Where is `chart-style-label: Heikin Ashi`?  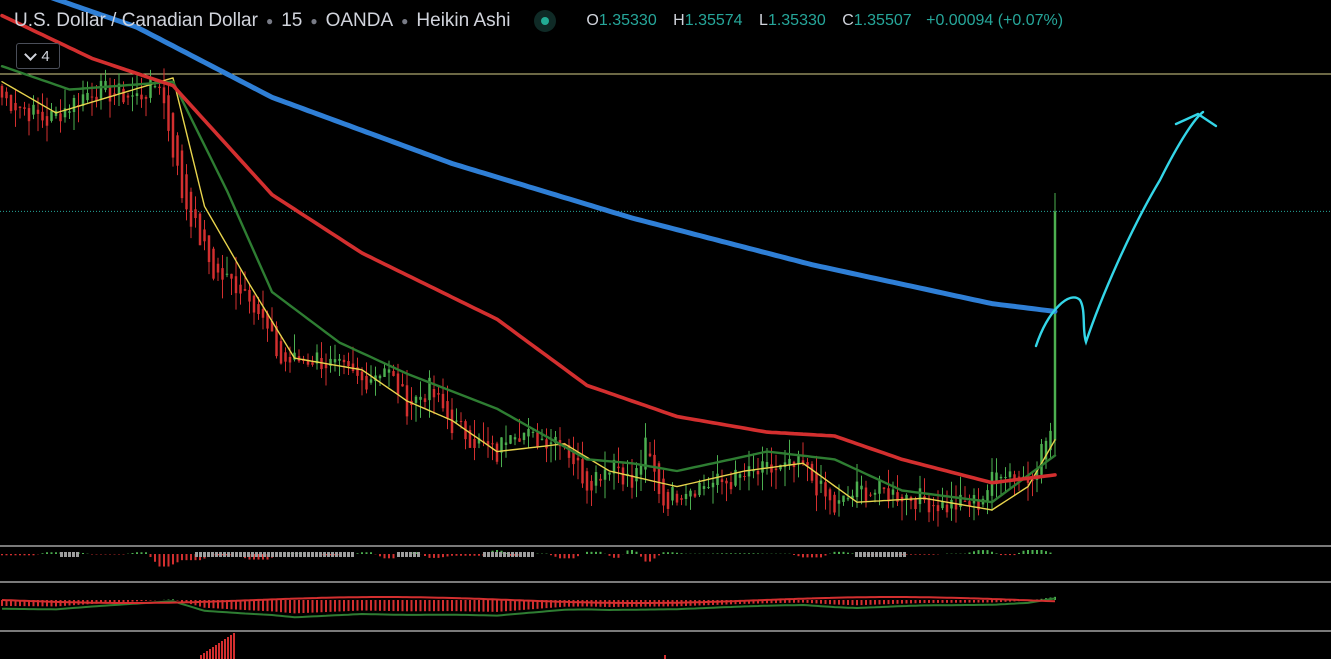 chart-style-label: Heikin Ashi is located at coordinates (463, 20).